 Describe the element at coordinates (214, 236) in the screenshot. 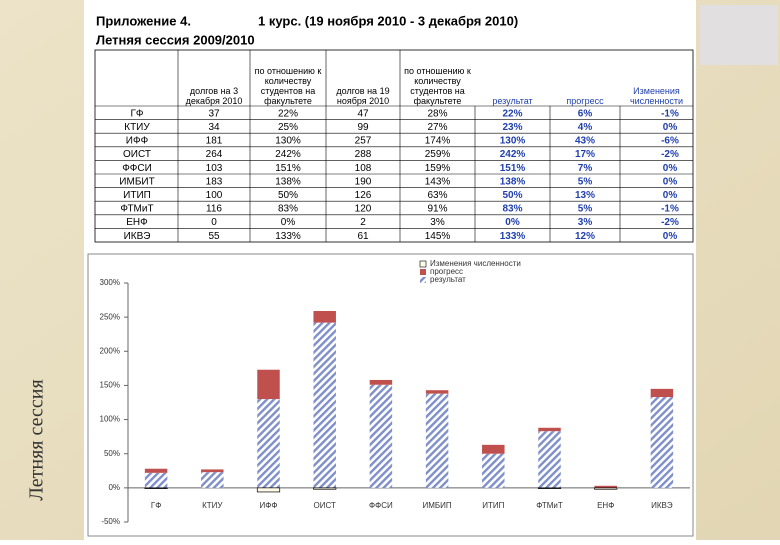

I see `table-cell: 55` at that location.